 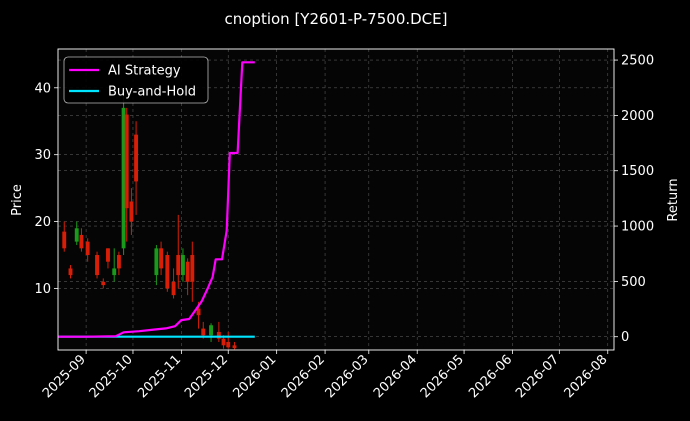 I want to click on y-axis-left-label: Price, so click(x=17, y=200).